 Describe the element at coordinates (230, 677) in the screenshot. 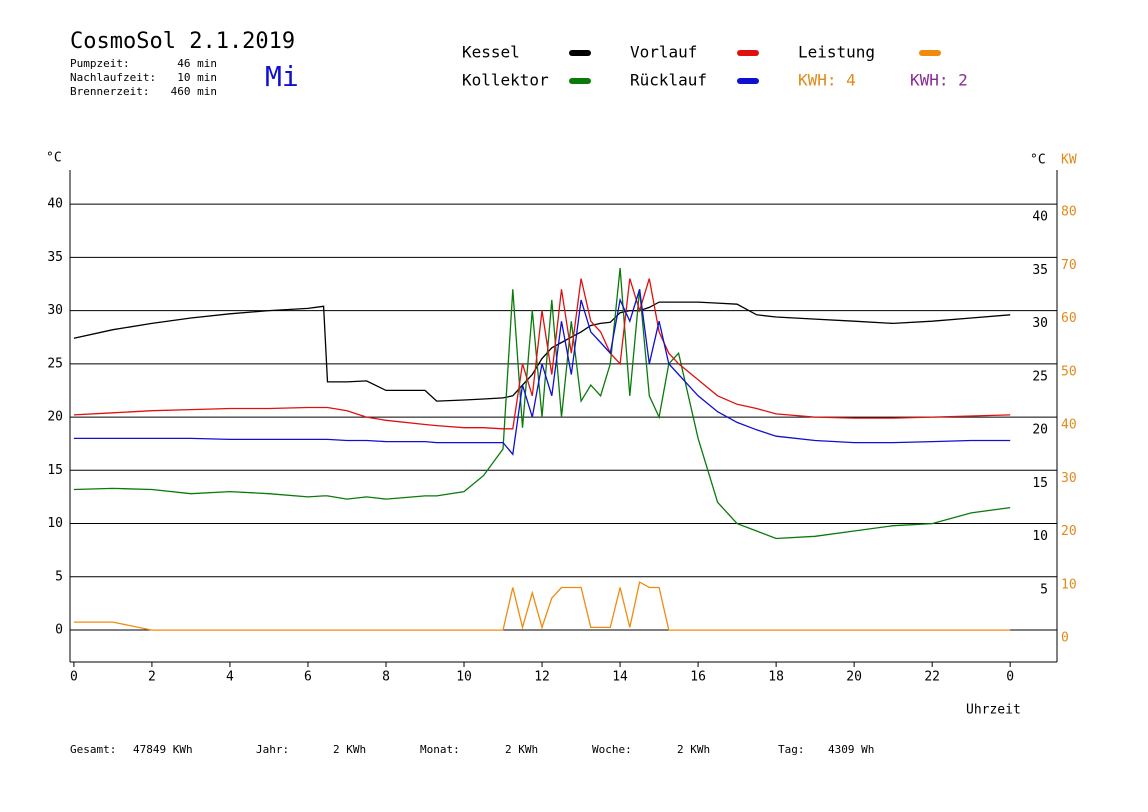

I see `x-tick-label: 4` at that location.